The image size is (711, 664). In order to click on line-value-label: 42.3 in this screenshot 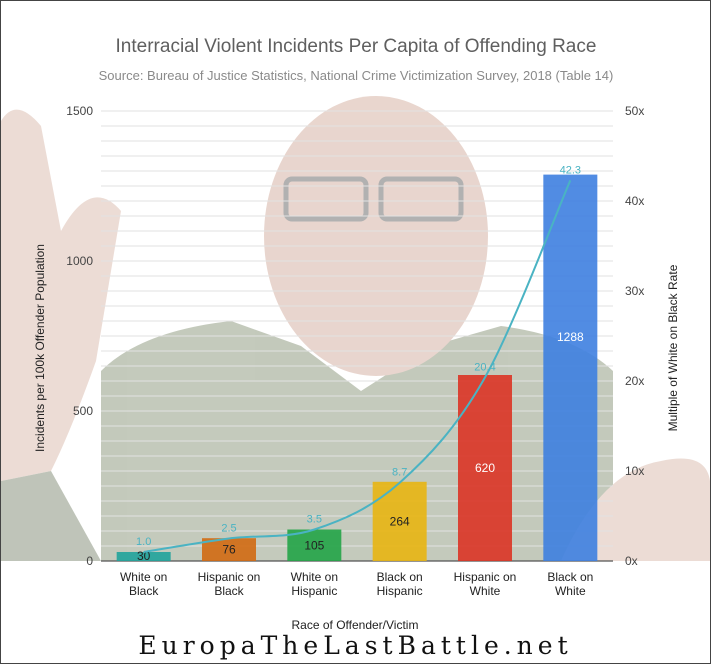, I will do `click(570, 170)`.